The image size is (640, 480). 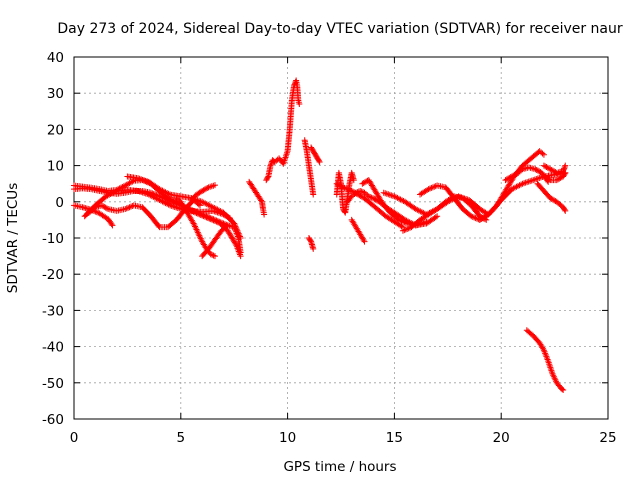 I want to click on x-tick-label: 25, so click(x=607, y=438).